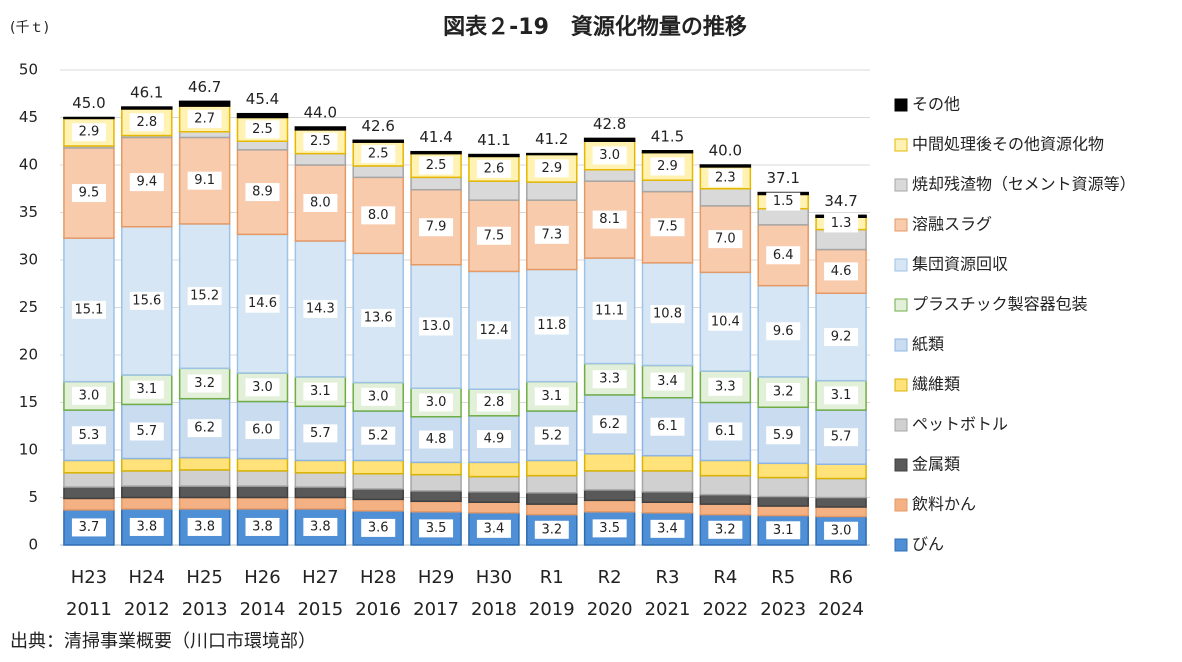  I want to click on legend-label: 繊維類, so click(936, 384).